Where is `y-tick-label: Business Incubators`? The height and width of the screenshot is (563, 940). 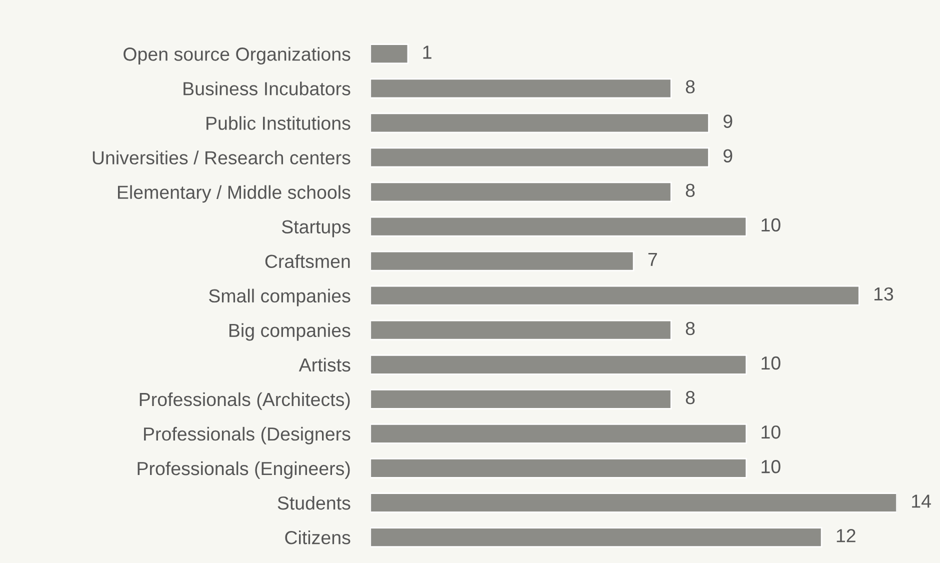
y-tick-label: Business Incubators is located at coordinates (267, 89).